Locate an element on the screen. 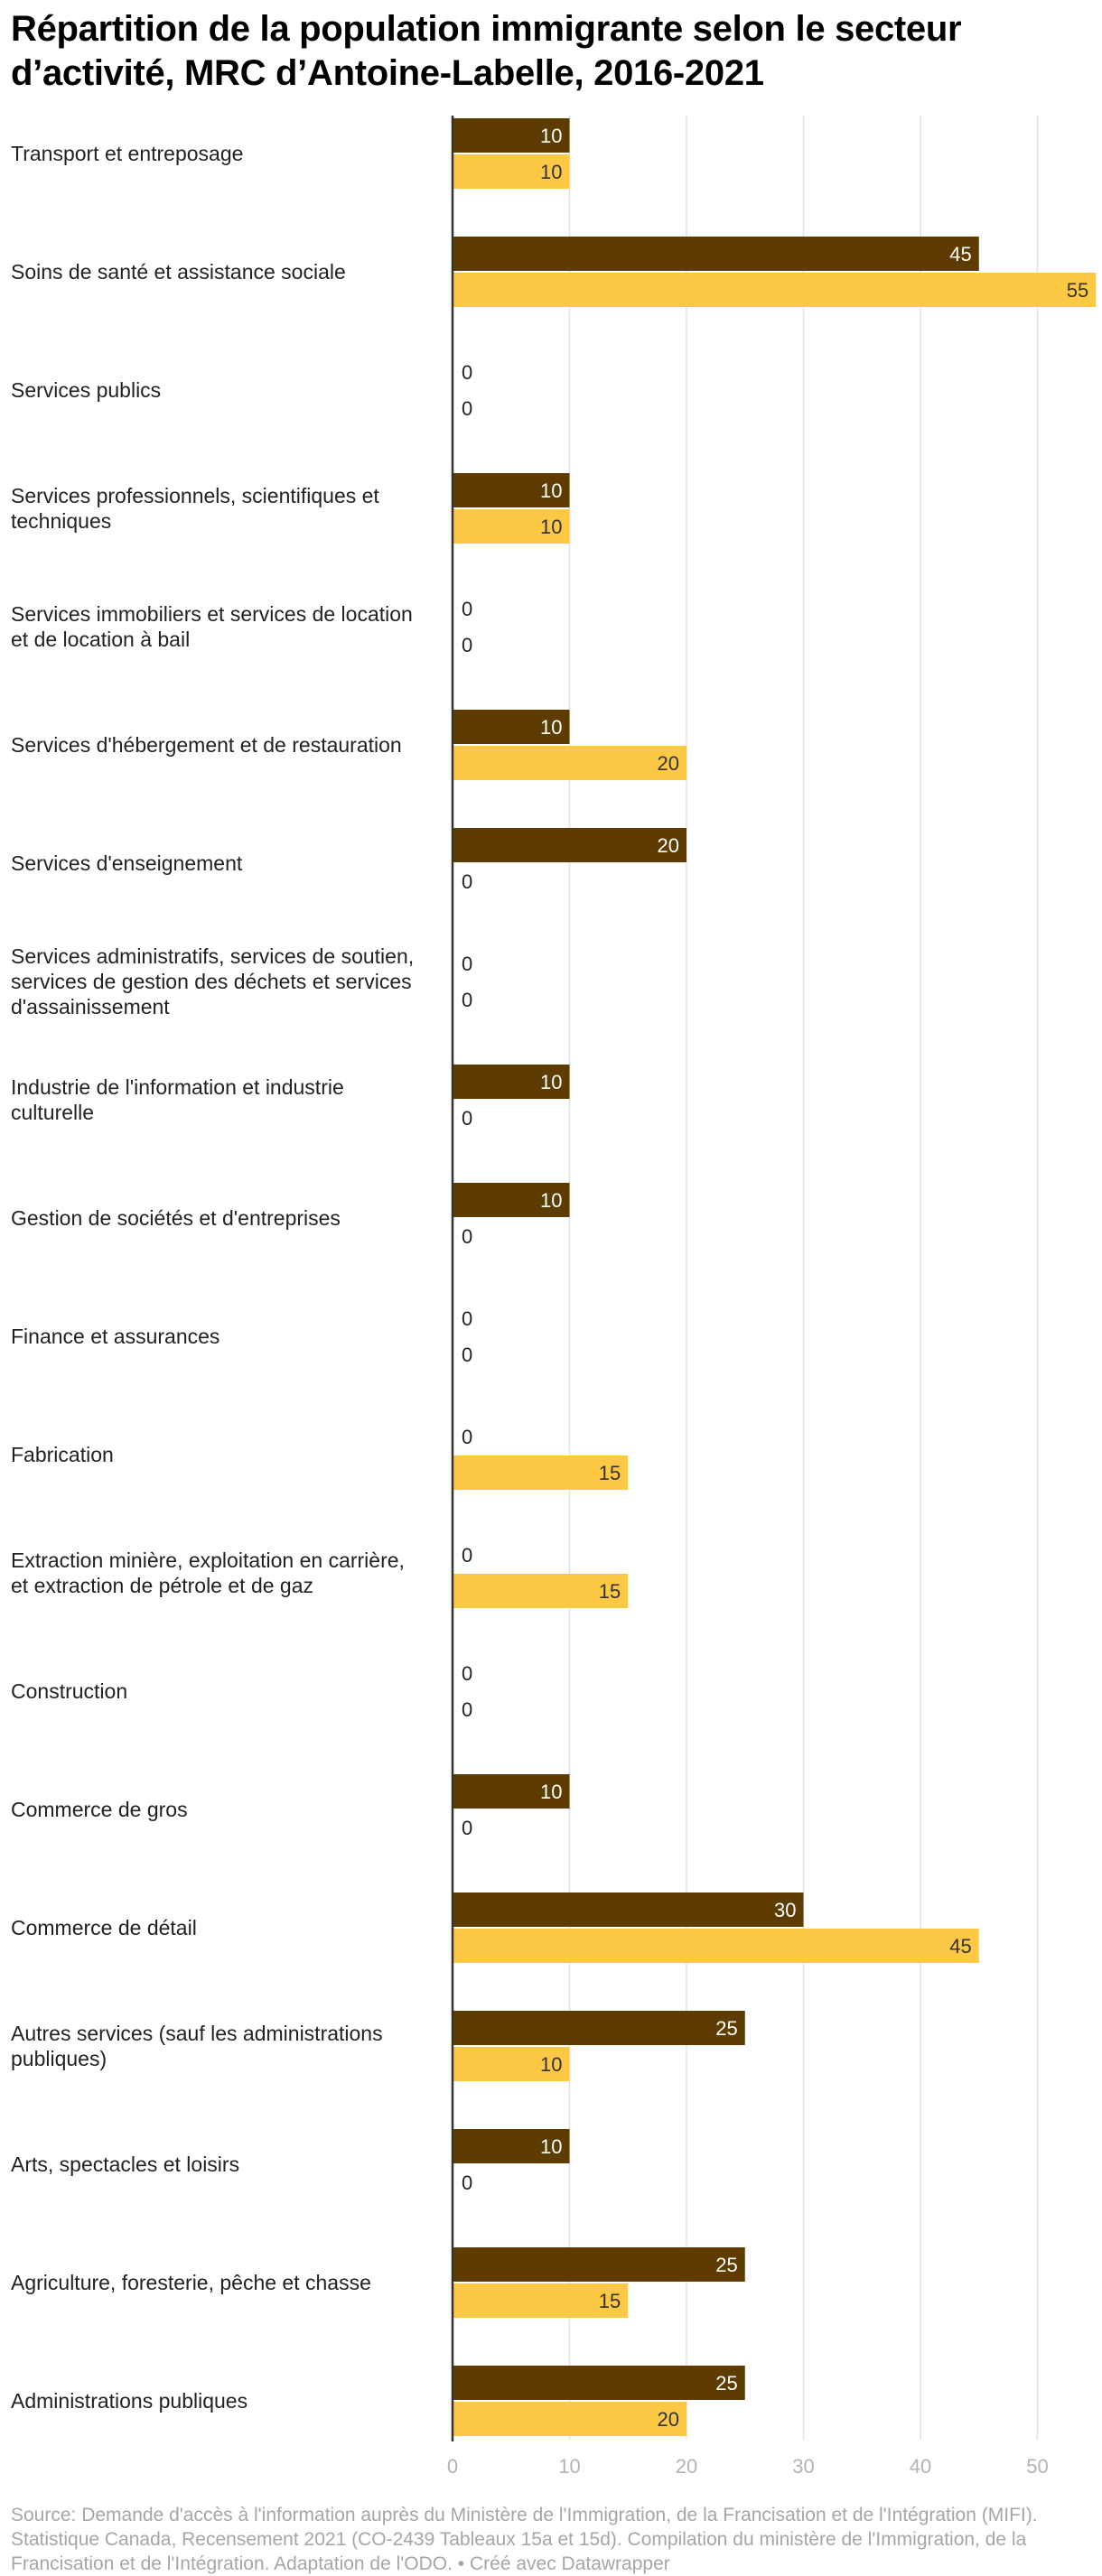 The height and width of the screenshot is (2576, 1102). category-label-line: Finance et assurances is located at coordinates (115, 1336).